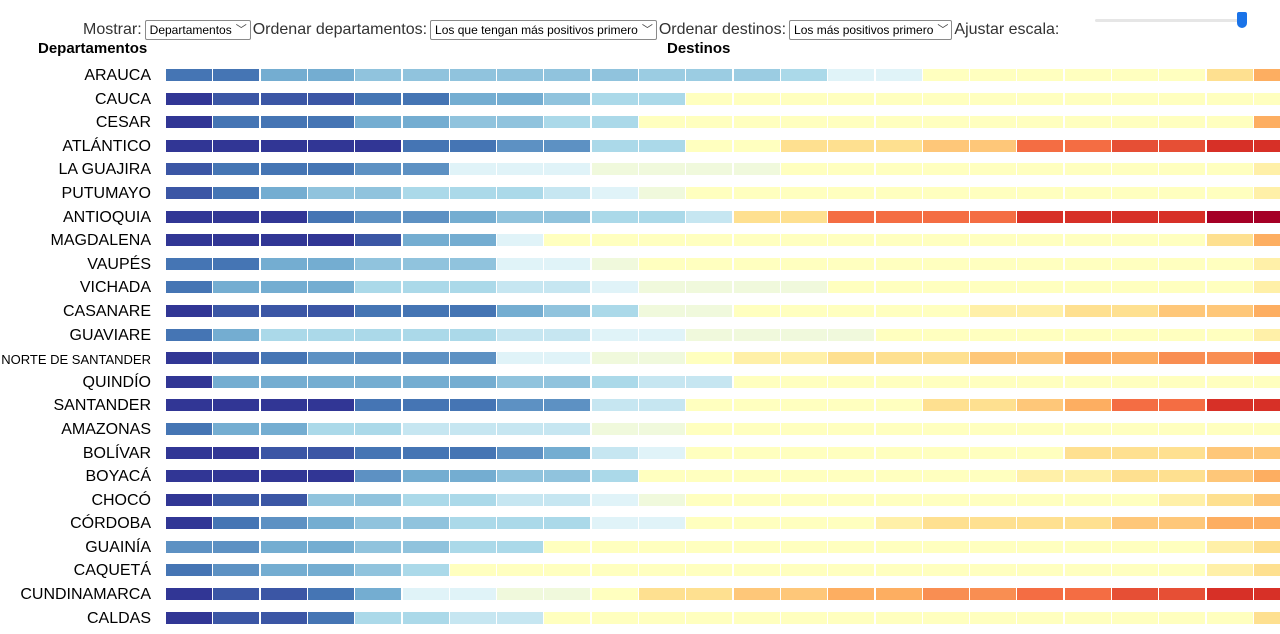  What do you see at coordinates (106, 429) in the screenshot?
I see `department-label: AMAZONAS` at bounding box center [106, 429].